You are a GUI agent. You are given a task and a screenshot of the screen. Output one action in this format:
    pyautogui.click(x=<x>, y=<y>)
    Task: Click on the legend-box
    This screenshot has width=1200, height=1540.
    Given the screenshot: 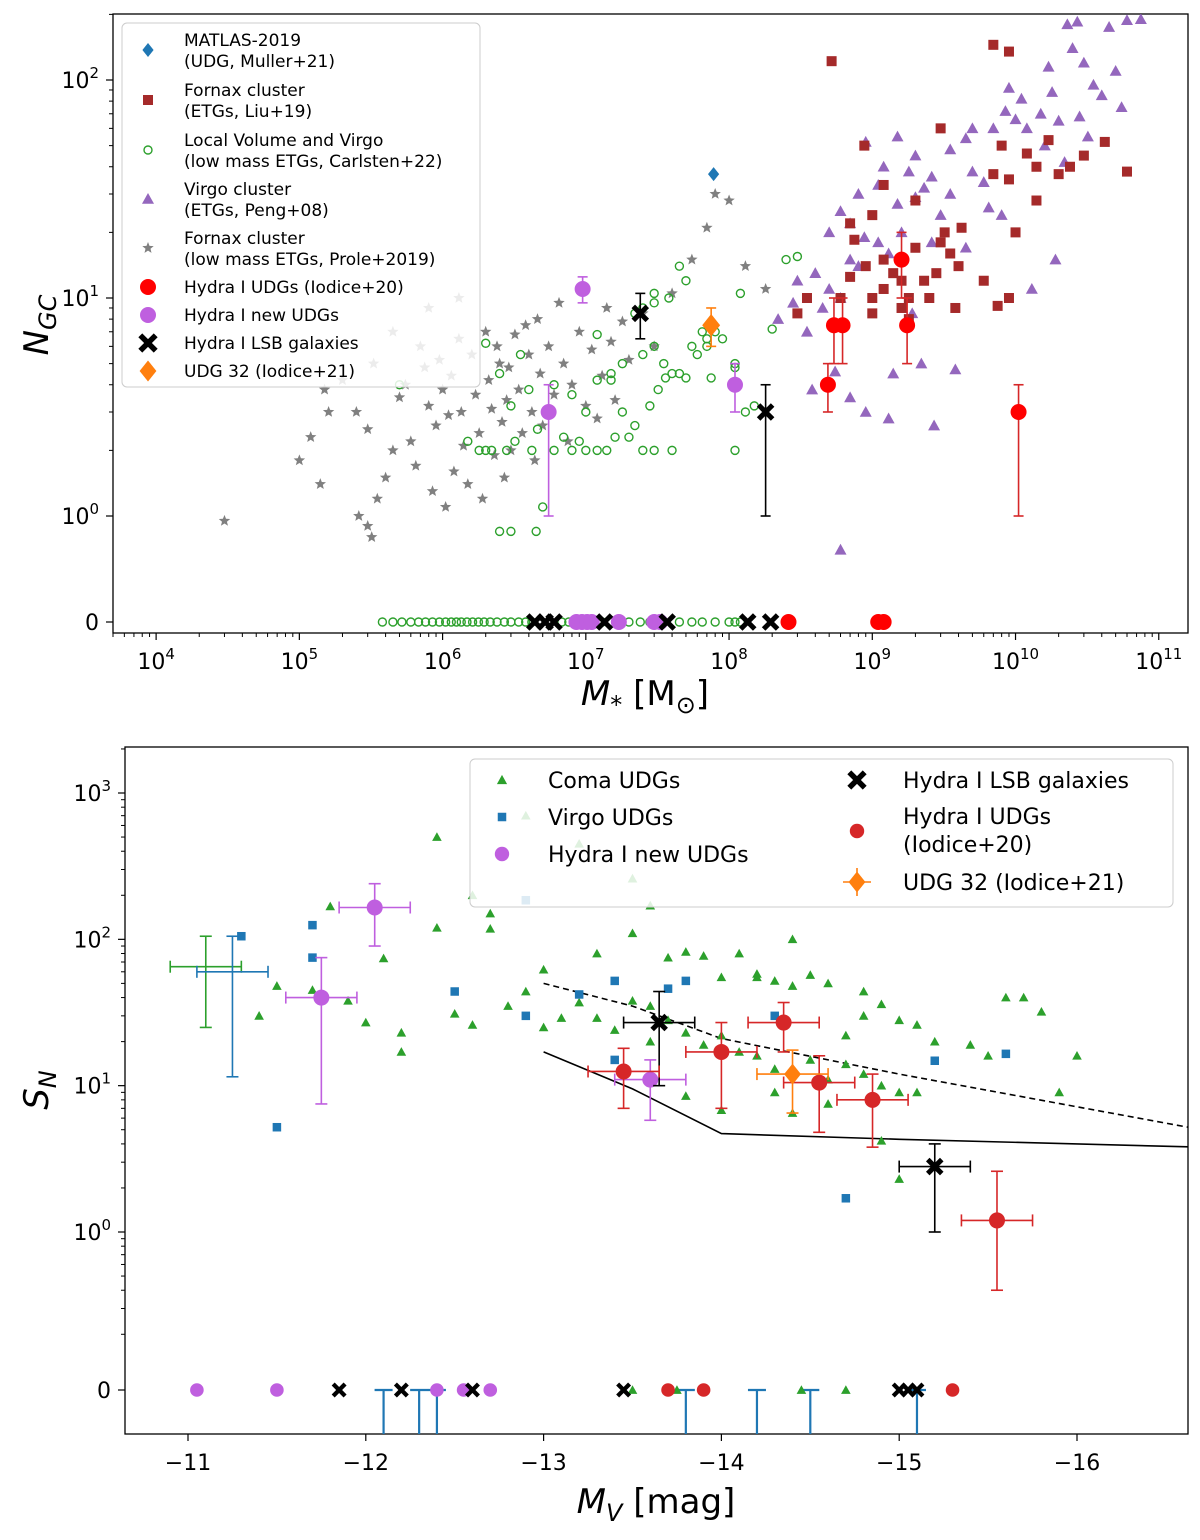 What is the action you would take?
    pyautogui.click(x=301, y=205)
    